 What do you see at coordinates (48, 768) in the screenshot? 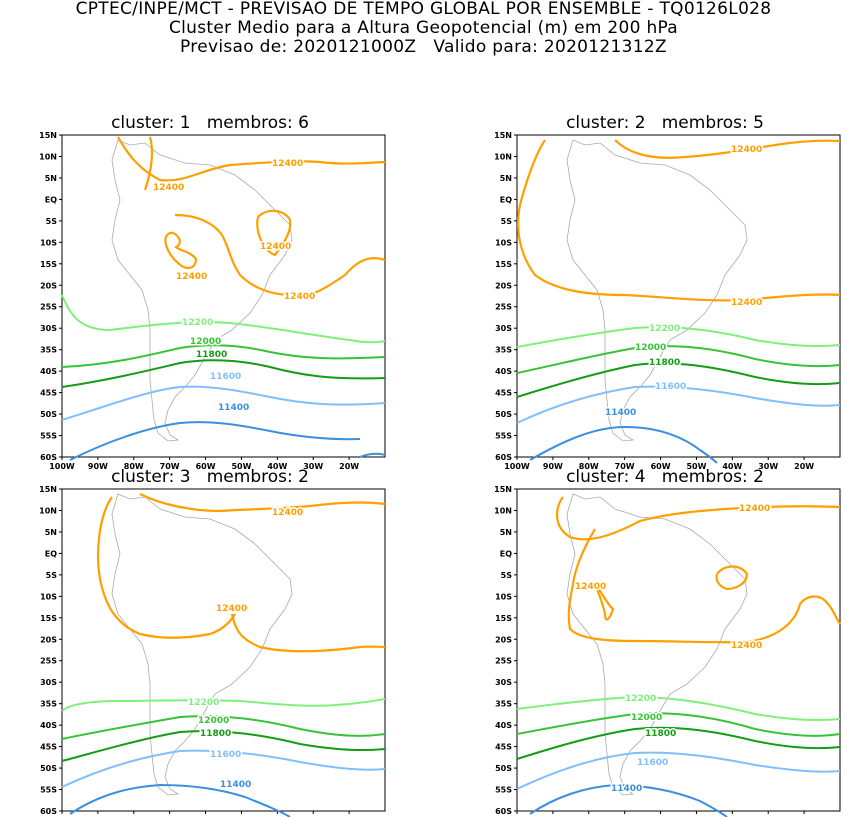
I see `lat-label: 50S` at bounding box center [48, 768].